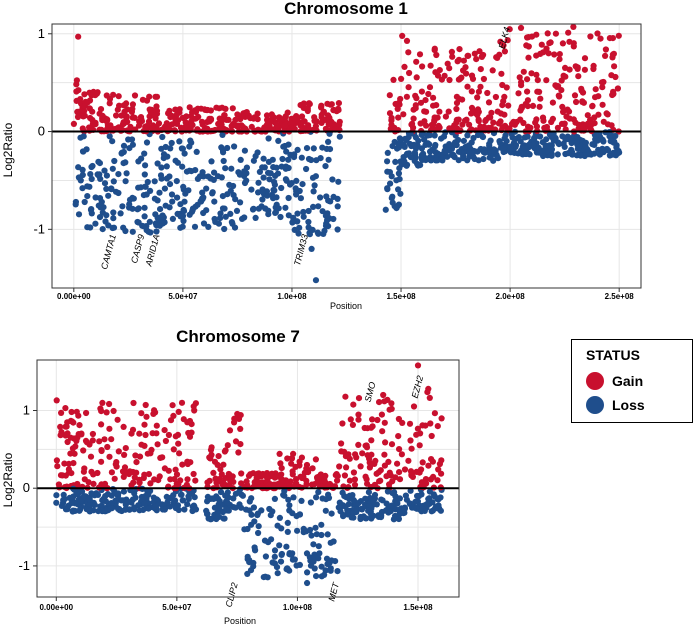 The height and width of the screenshot is (627, 699). I want to click on y-tick-label: 0, so click(26, 487).